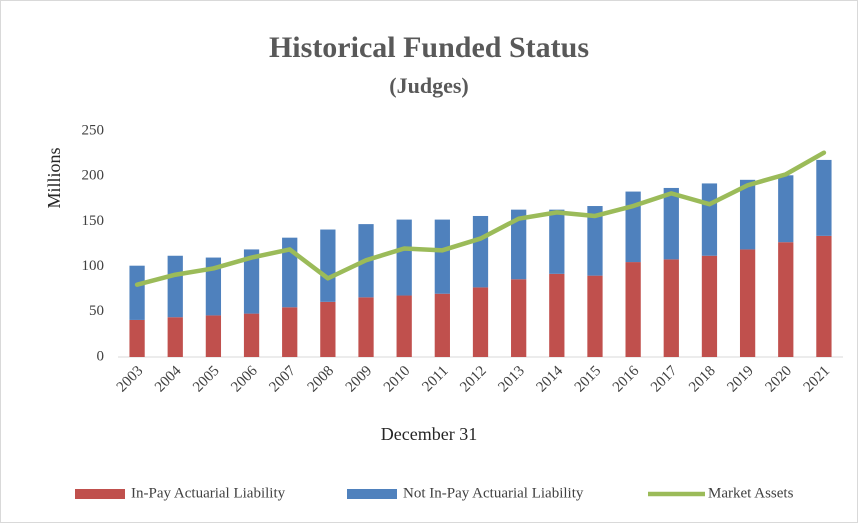 This screenshot has width=858, height=523. I want to click on chart-title: Historical Funded Status, so click(429, 47).